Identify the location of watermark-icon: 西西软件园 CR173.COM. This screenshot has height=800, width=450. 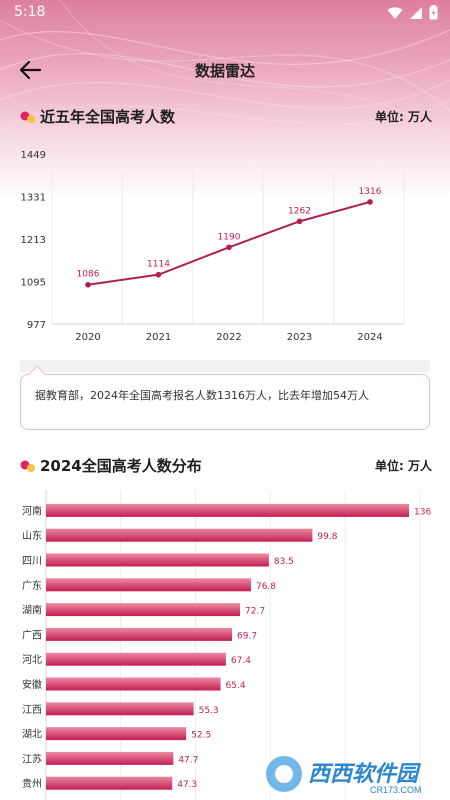
(344, 775).